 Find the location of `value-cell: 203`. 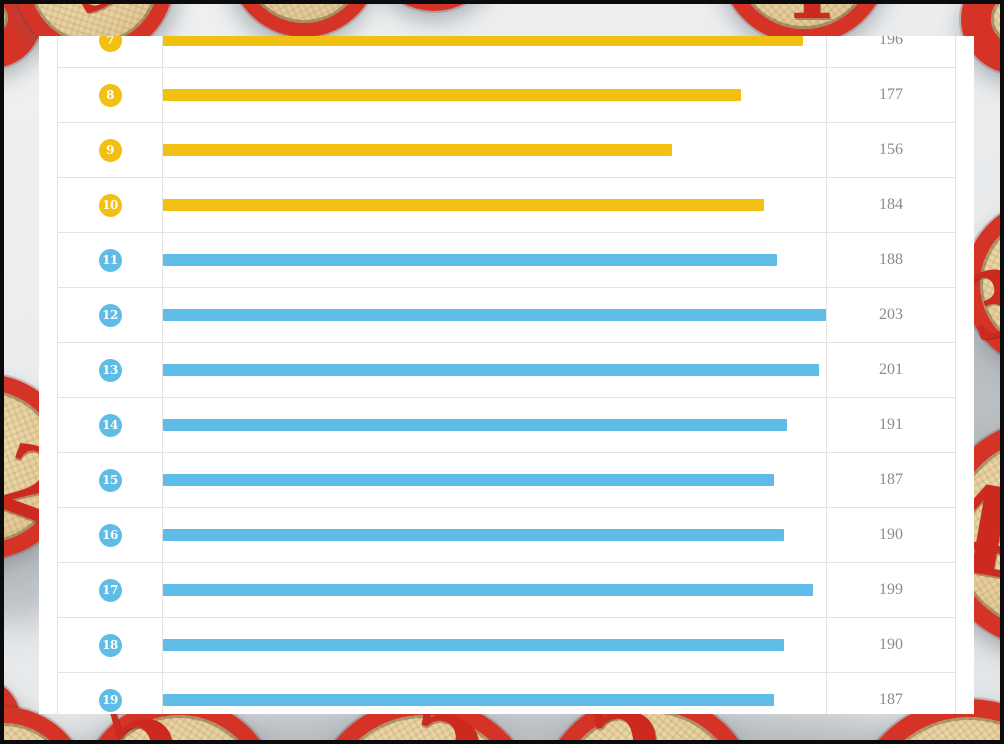

value-cell: 203 is located at coordinates (891, 315).